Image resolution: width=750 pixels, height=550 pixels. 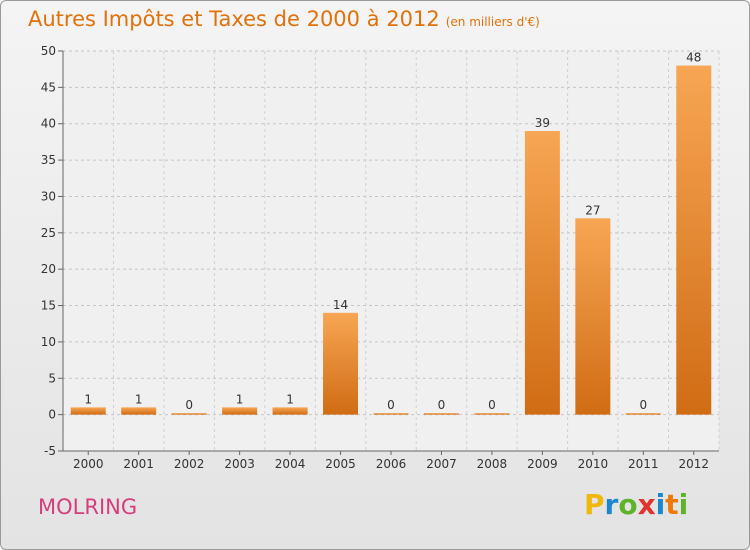 I want to click on bar-2006, so click(x=391, y=414).